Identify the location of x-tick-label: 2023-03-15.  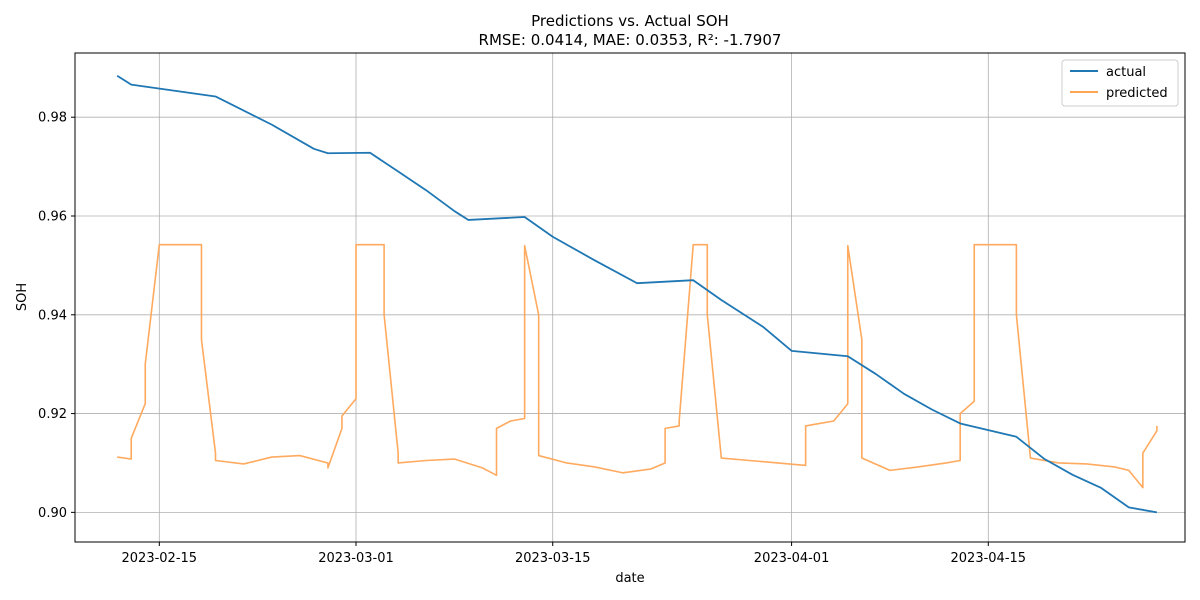
(553, 558).